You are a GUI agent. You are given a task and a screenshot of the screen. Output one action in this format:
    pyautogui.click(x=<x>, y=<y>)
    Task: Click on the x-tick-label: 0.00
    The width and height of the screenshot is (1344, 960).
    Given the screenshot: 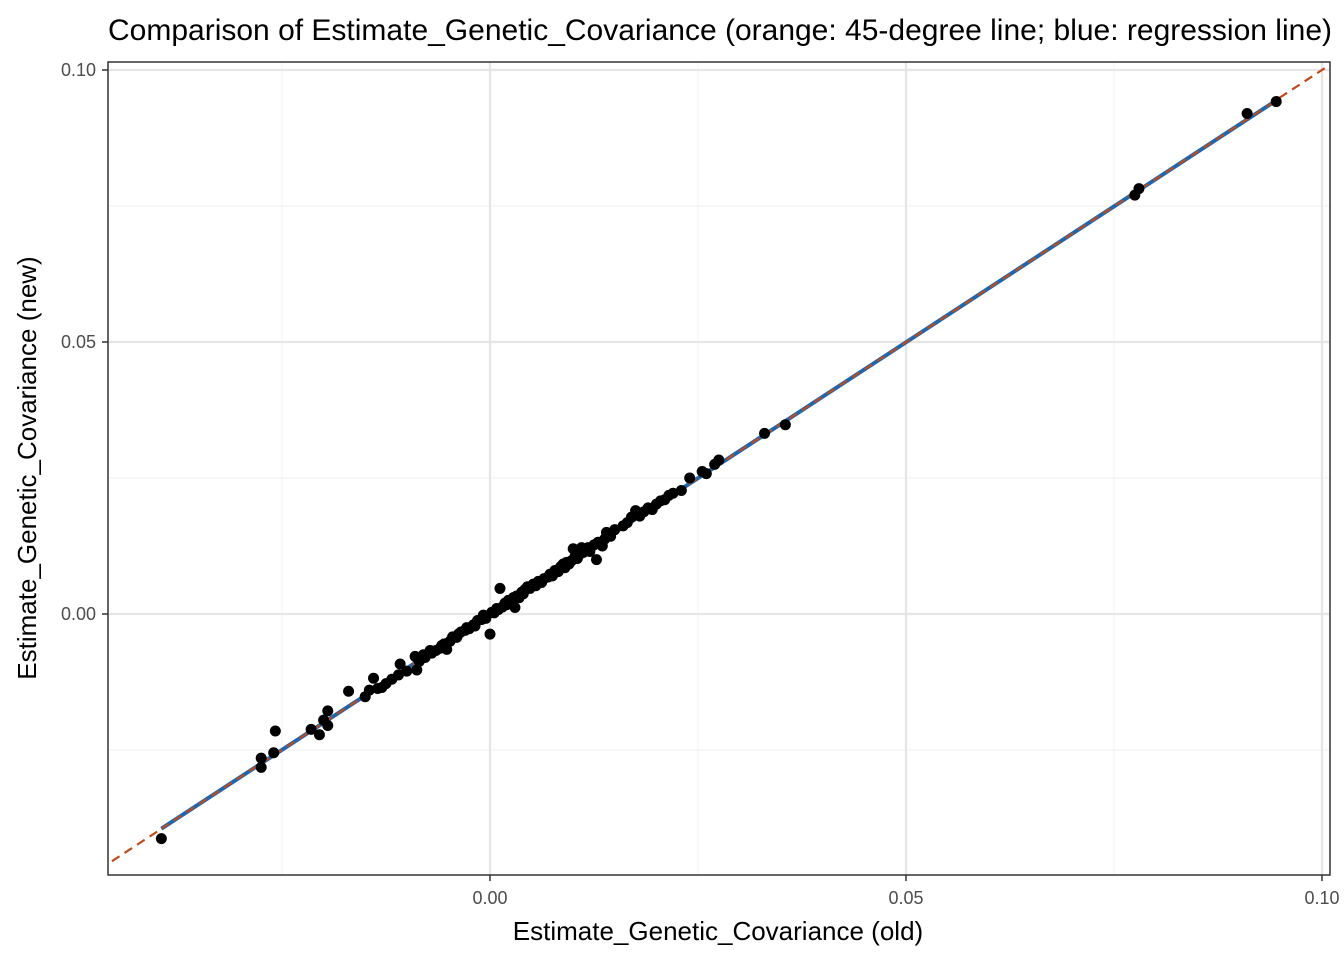 What is the action you would take?
    pyautogui.click(x=489, y=898)
    